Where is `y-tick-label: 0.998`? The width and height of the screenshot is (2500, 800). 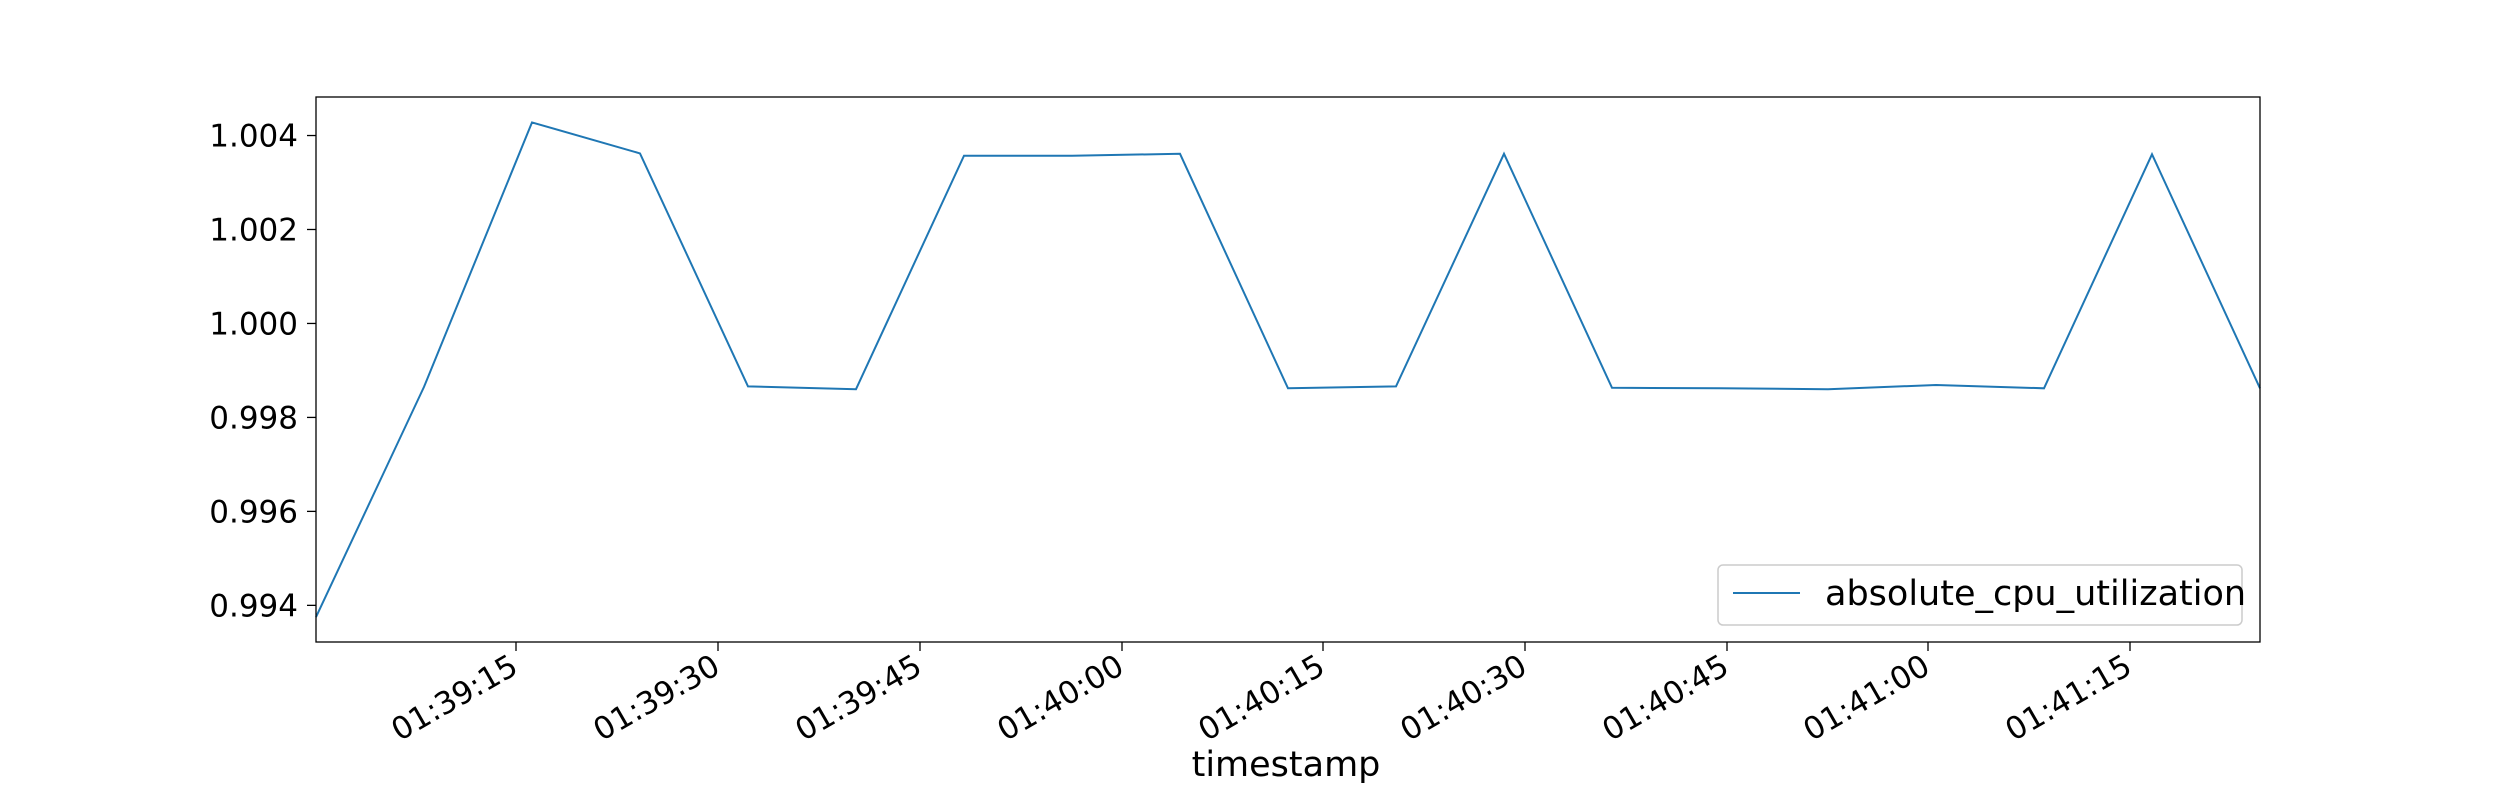 y-tick-label: 0.998 is located at coordinates (253, 418).